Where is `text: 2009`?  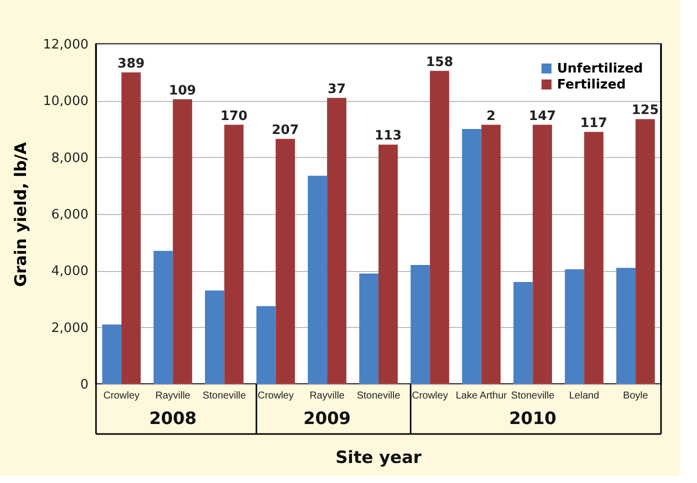 text: 2009 is located at coordinates (327, 419).